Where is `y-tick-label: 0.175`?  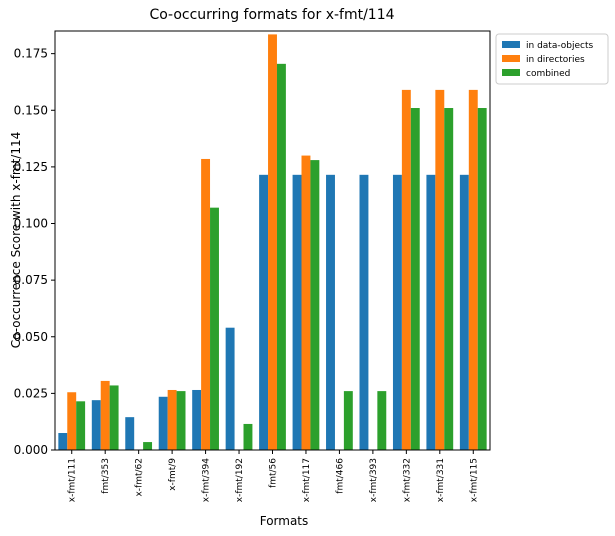 y-tick-label: 0.175 is located at coordinates (31, 54).